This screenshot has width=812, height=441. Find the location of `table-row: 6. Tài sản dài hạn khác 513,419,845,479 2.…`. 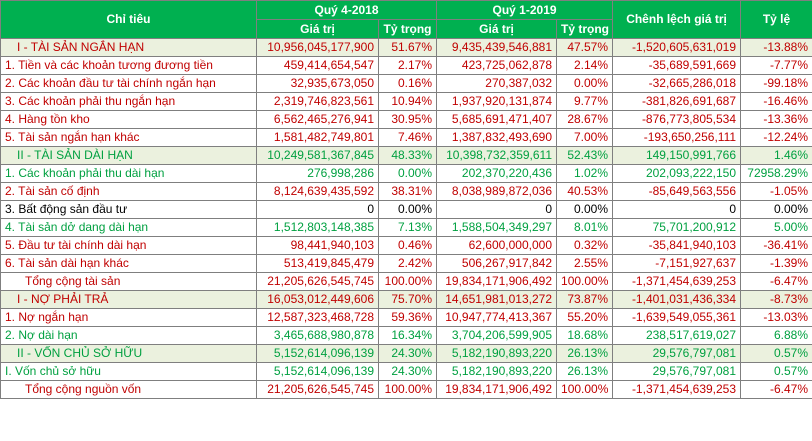

table-row: 6. Tài sản dài hạn khác 513,419,845,479 2.… is located at coordinates (406, 263).